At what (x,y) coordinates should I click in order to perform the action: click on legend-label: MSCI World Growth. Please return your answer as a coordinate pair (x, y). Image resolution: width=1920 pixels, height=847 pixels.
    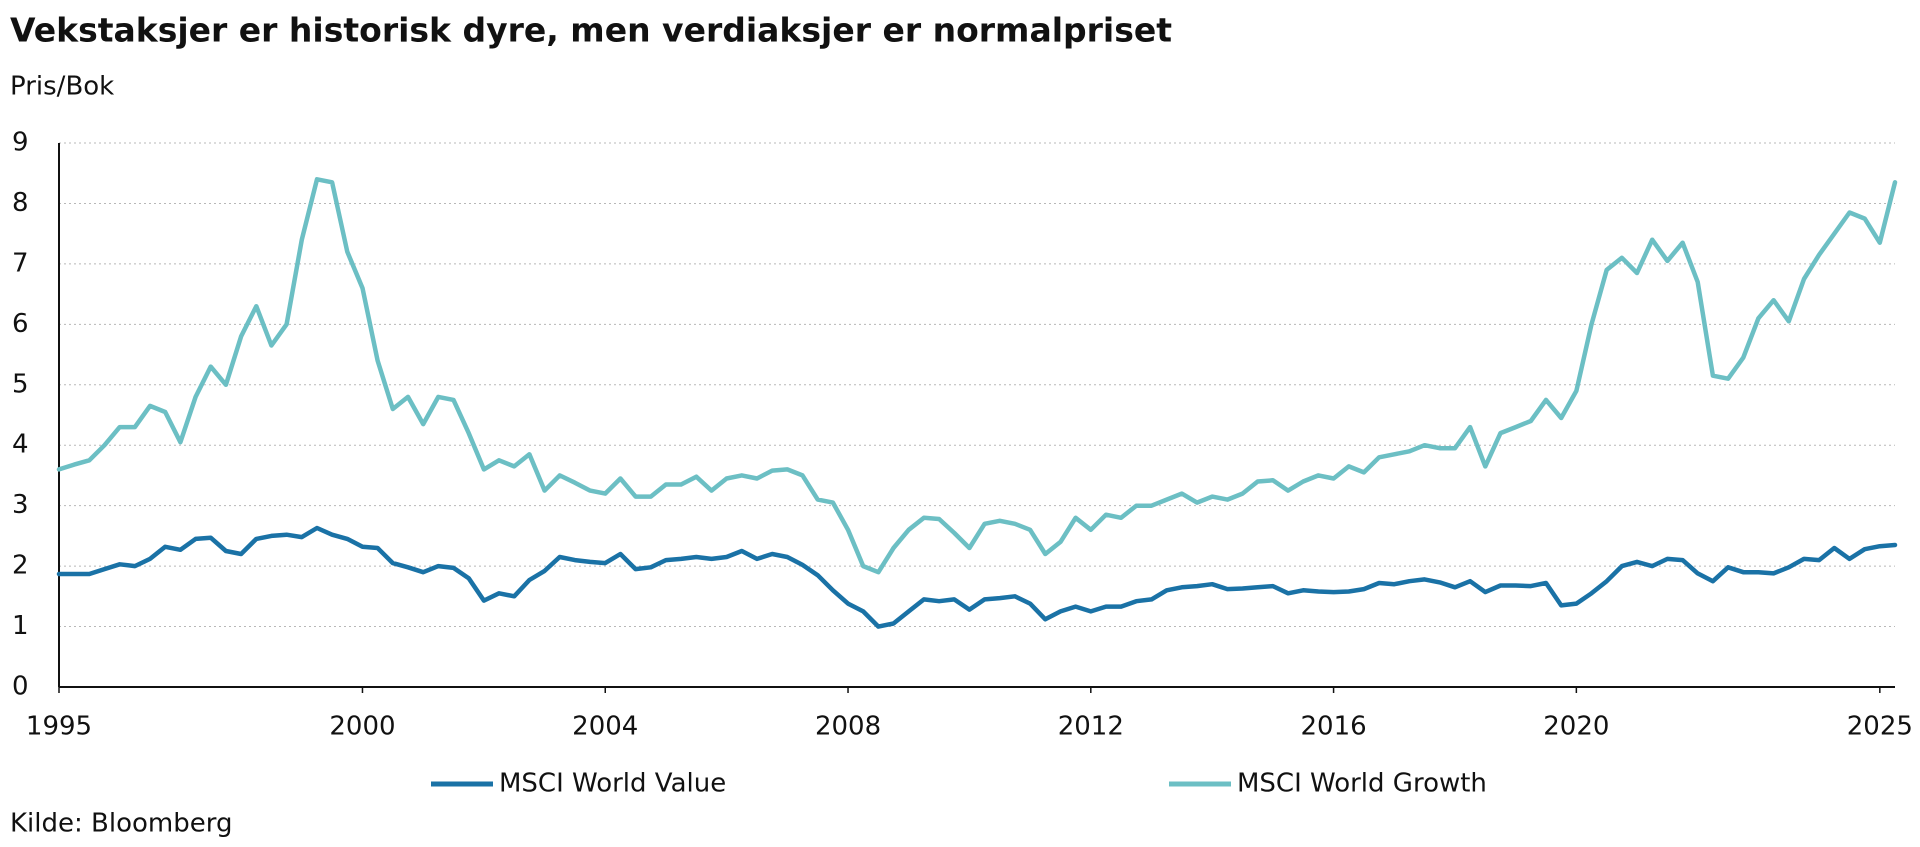
    Looking at the image, I should click on (1362, 784).